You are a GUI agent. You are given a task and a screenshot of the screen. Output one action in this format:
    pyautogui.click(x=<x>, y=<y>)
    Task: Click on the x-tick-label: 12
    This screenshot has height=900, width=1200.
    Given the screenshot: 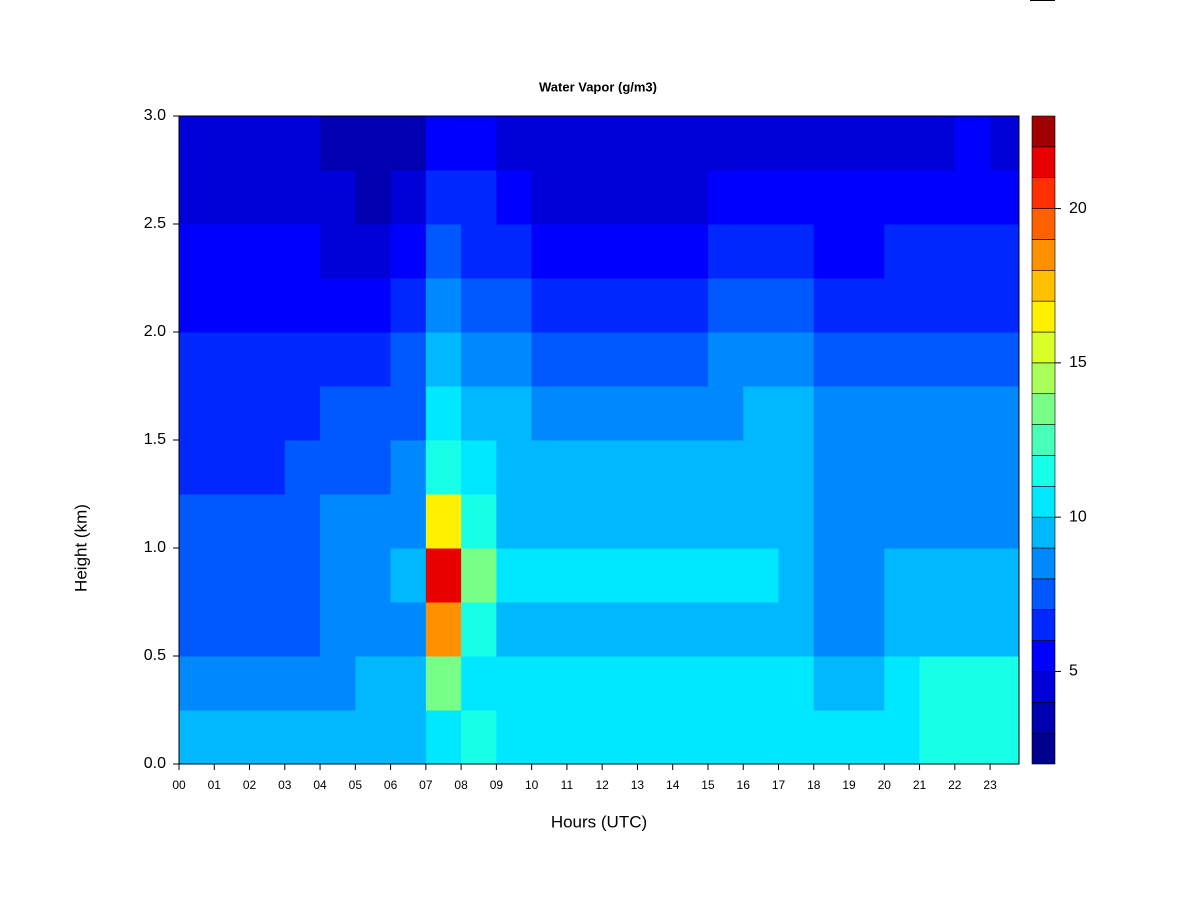 What is the action you would take?
    pyautogui.click(x=602, y=785)
    